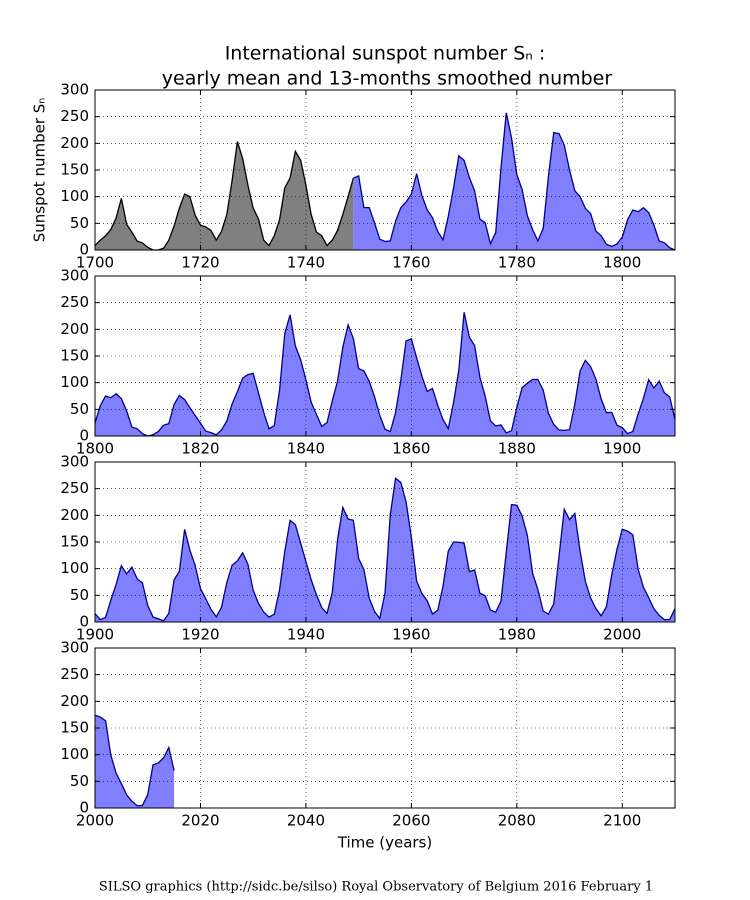 The height and width of the screenshot is (900, 750). Describe the element at coordinates (95, 263) in the screenshot. I see `x-tick-label: 1700` at that location.